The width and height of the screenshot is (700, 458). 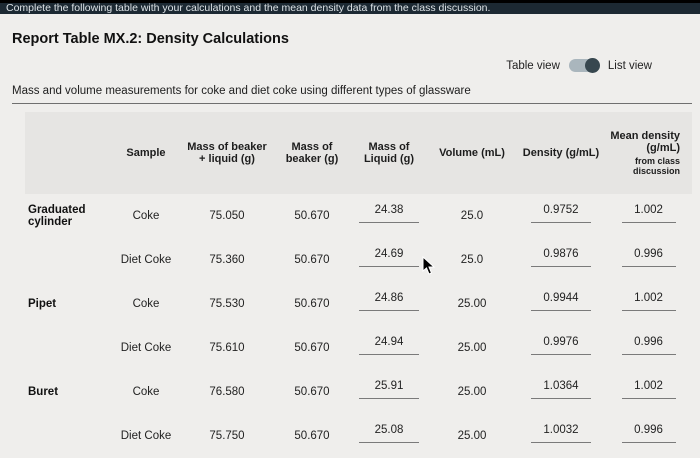 I want to click on mass-liquid-input: 25.91, so click(x=389, y=389).